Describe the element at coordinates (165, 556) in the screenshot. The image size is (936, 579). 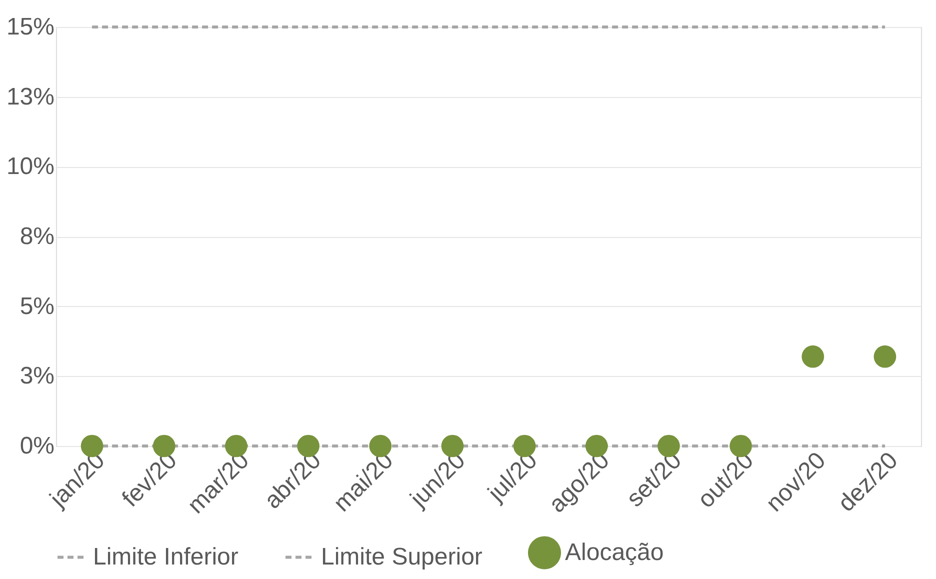
I see `legend-label: Limite Inferior` at that location.